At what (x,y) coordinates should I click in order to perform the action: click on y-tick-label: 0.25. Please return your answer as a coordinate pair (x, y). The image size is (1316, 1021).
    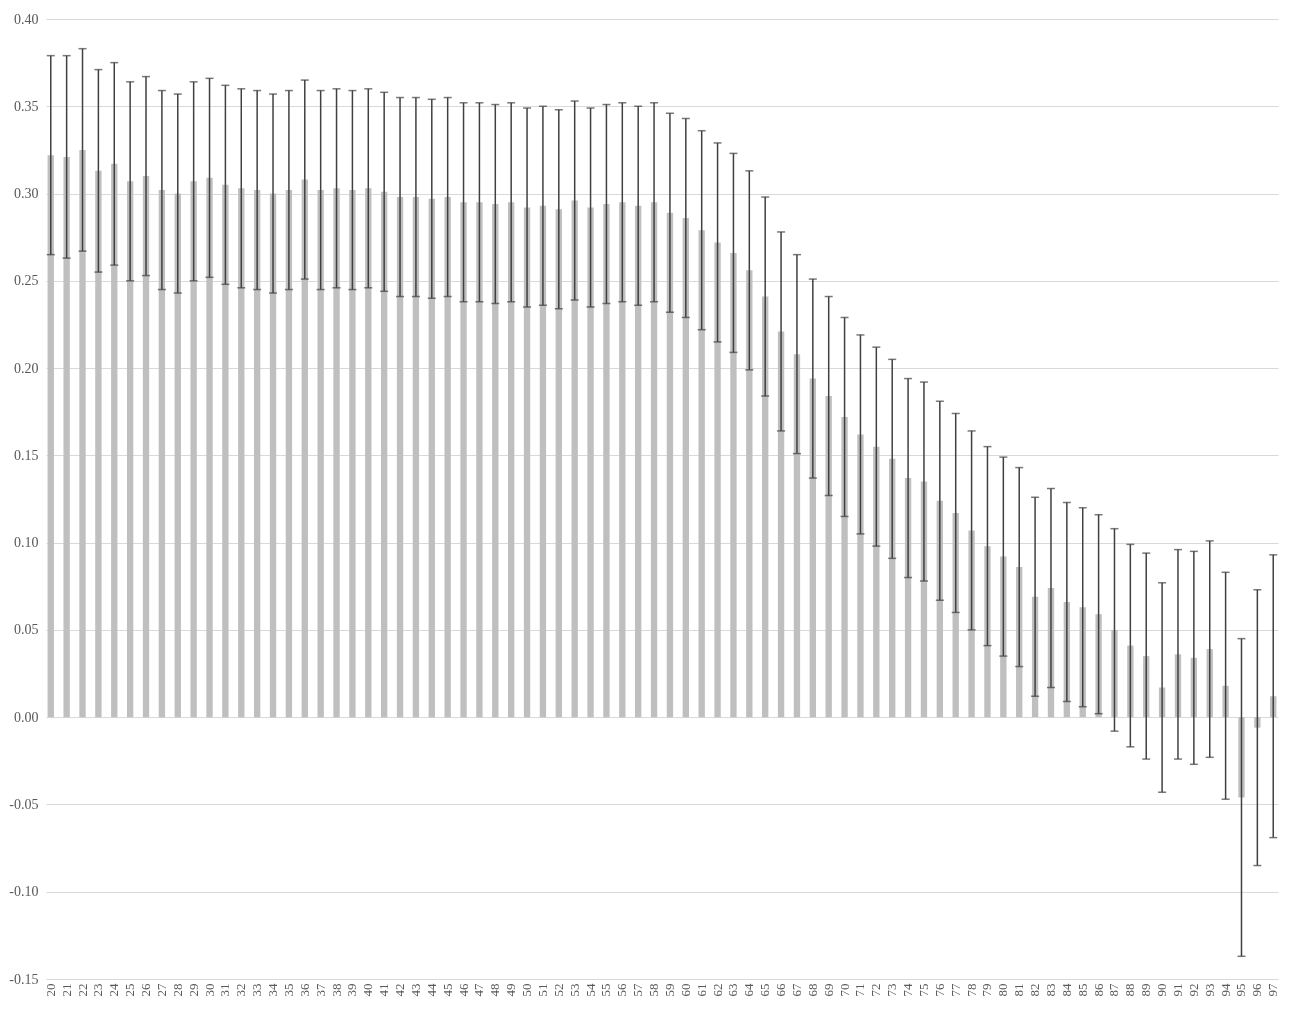
    Looking at the image, I should click on (26, 281).